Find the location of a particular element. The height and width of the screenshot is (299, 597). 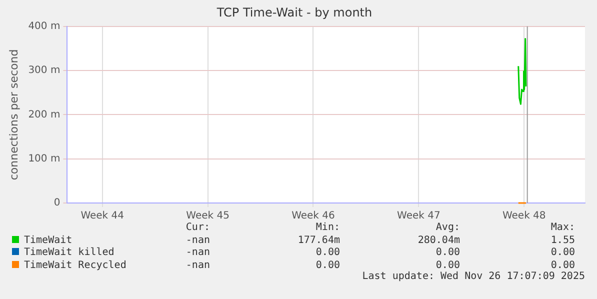

text: Last update: Wed Nov 26 17:07:09 2025 is located at coordinates (473, 276).